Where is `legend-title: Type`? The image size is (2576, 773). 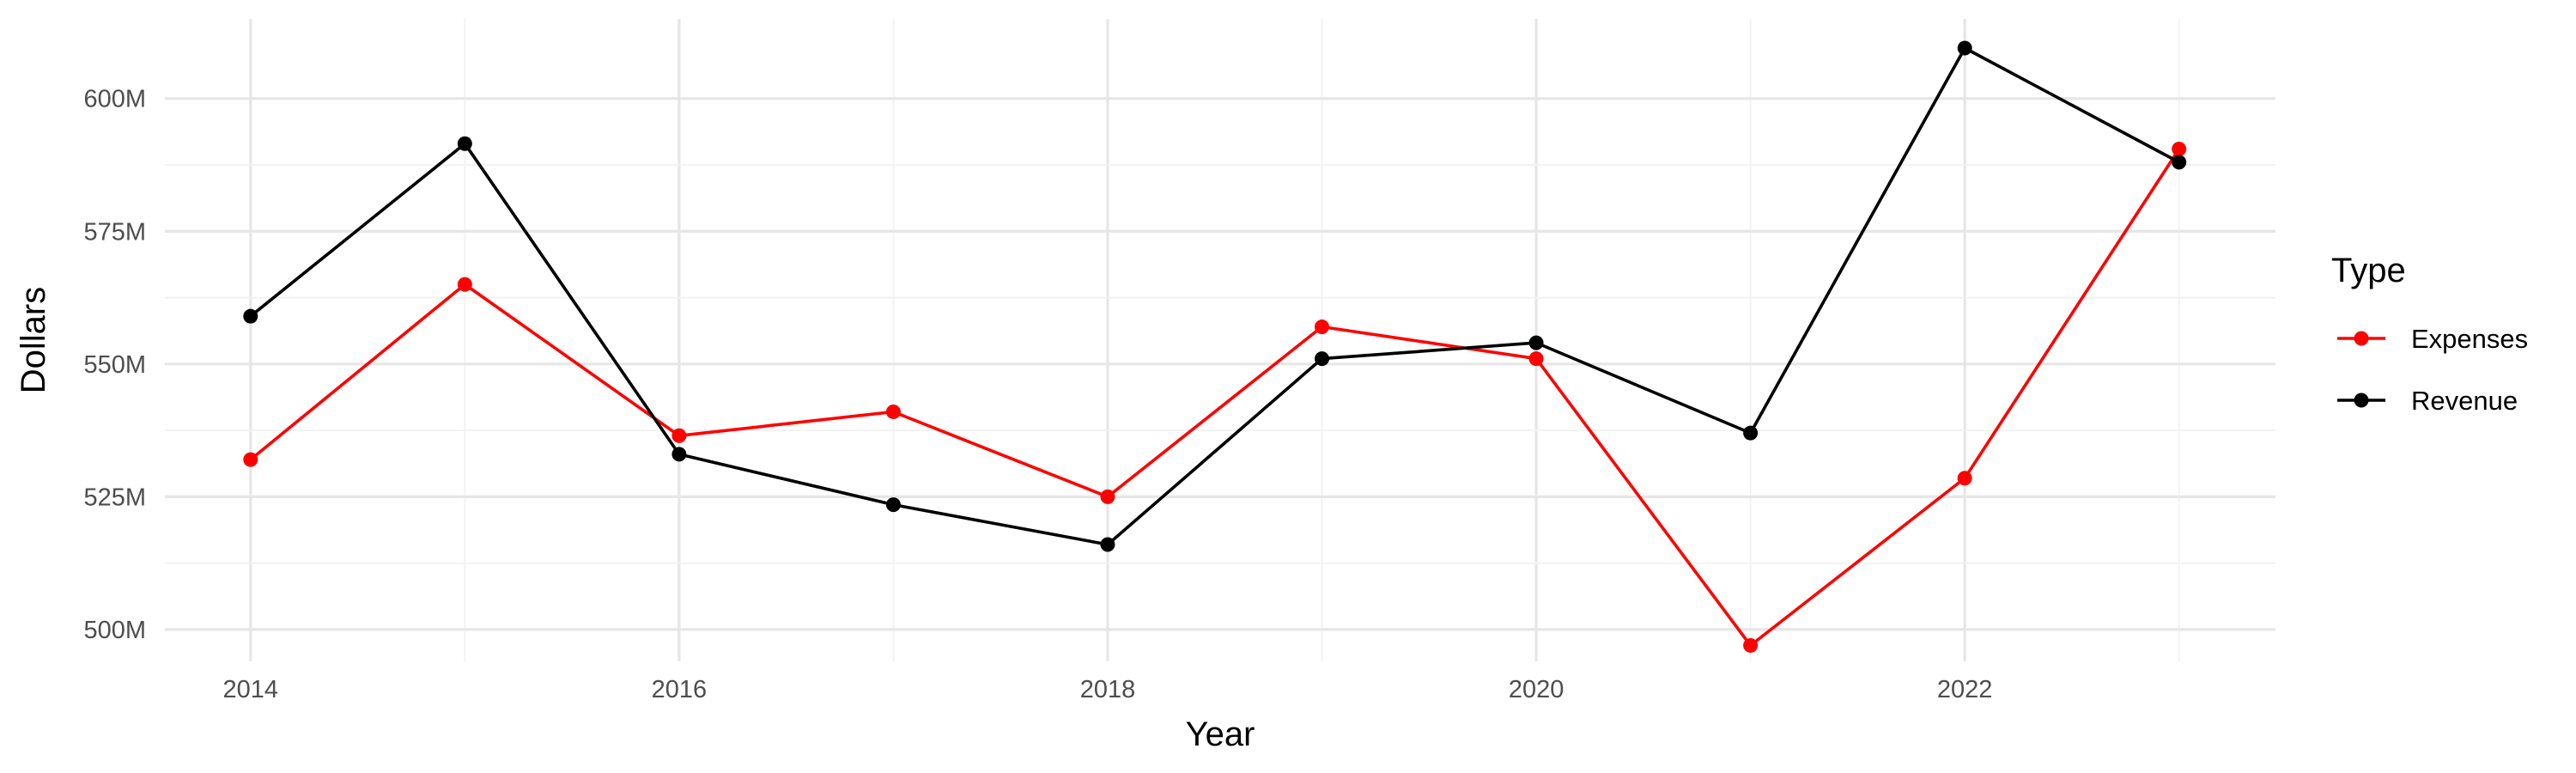
legend-title: Type is located at coordinates (2368, 270).